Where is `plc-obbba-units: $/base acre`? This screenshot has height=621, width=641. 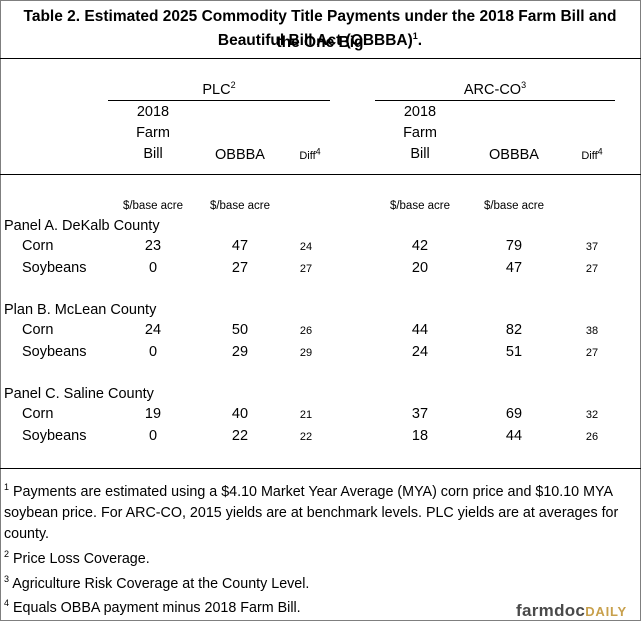
plc-obbba-units: $/base acre is located at coordinates (240, 206).